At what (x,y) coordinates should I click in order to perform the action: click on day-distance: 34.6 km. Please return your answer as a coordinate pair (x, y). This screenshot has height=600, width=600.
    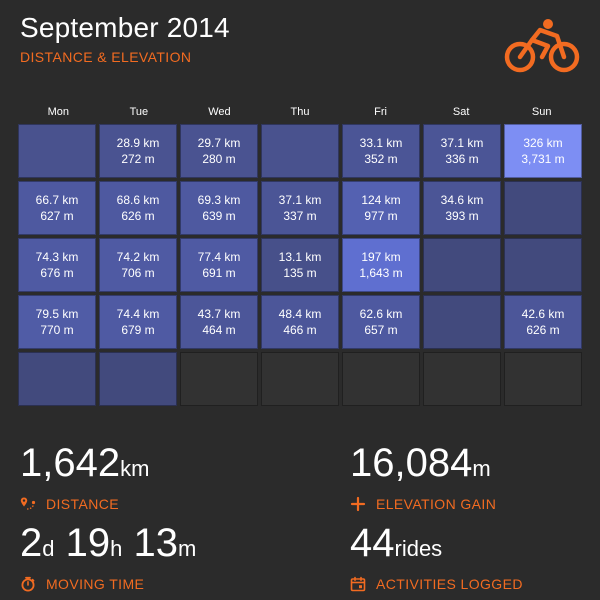
    Looking at the image, I should click on (462, 200).